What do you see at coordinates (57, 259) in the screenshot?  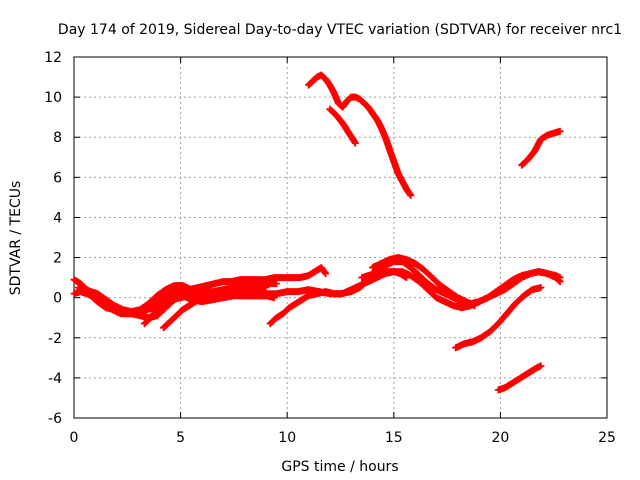 I see `y-tick-label: 2` at bounding box center [57, 259].